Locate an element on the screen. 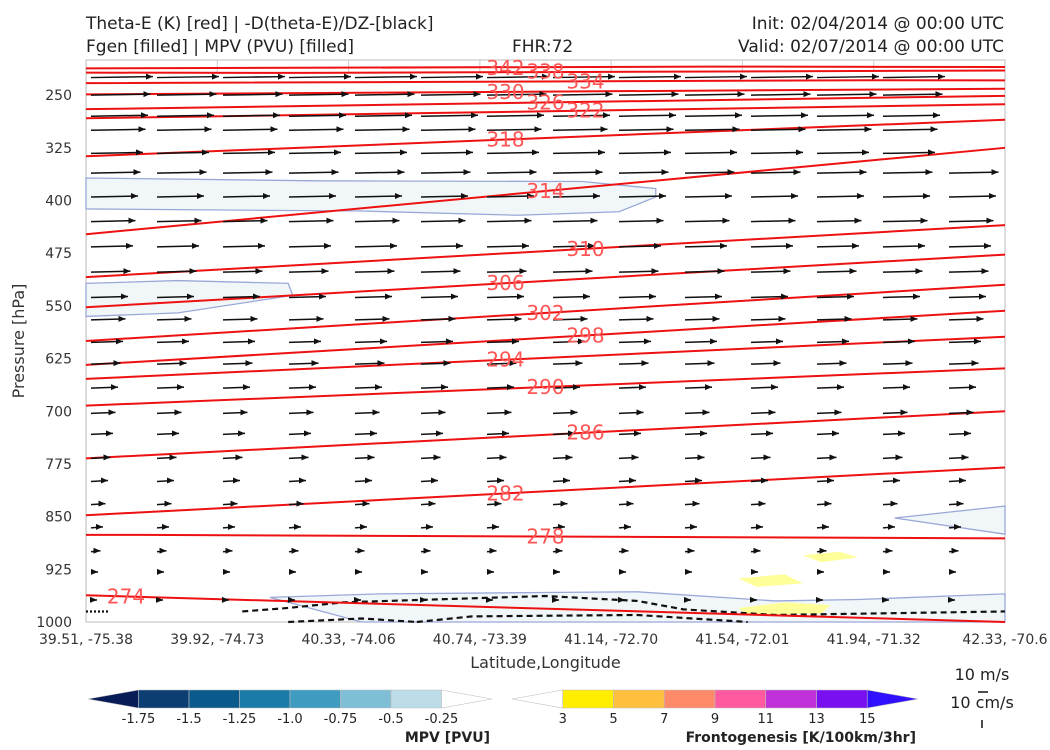  contour-label-282: 282 is located at coordinates (505, 493).